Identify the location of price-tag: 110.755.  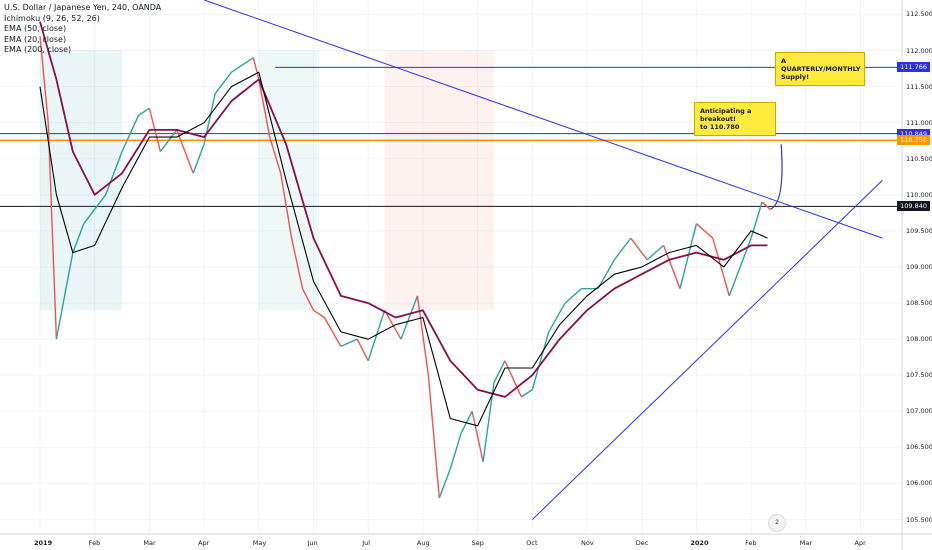
(913, 140).